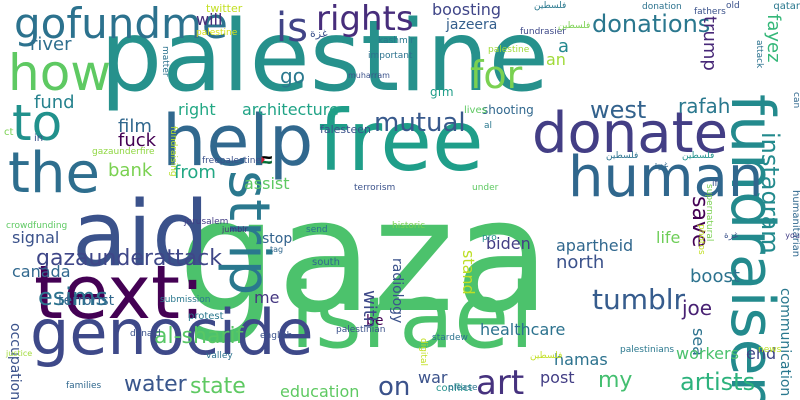 The image size is (800, 400). Describe the element at coordinates (41, 271) in the screenshot. I see `cloud-word: canada` at that location.